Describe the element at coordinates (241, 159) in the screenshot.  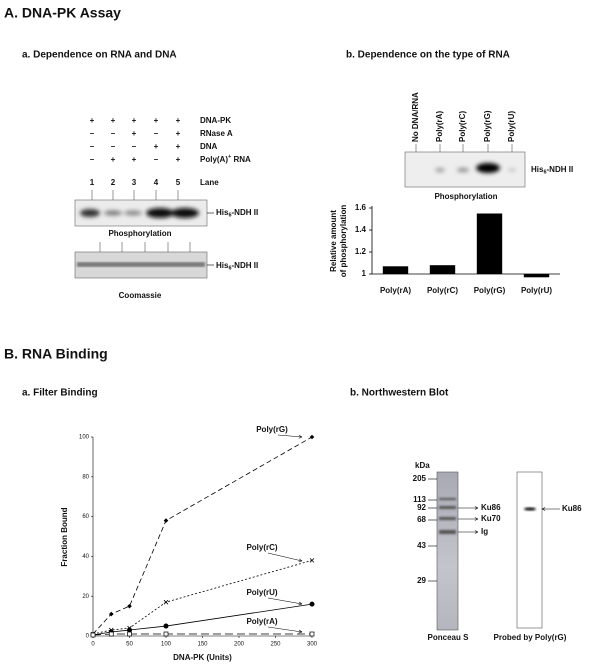
I see `condition-label-part: RNA` at that location.